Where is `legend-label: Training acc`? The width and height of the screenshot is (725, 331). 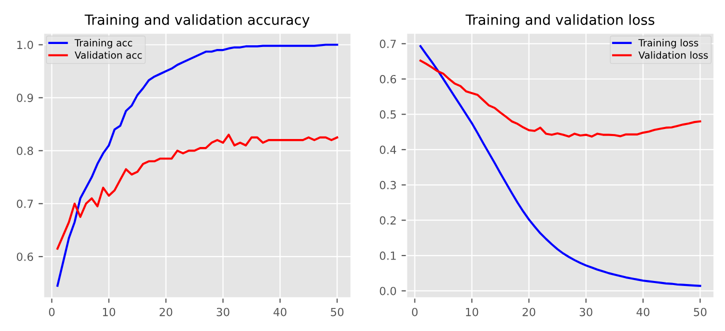
legend-label: Training acc is located at coordinates (103, 43).